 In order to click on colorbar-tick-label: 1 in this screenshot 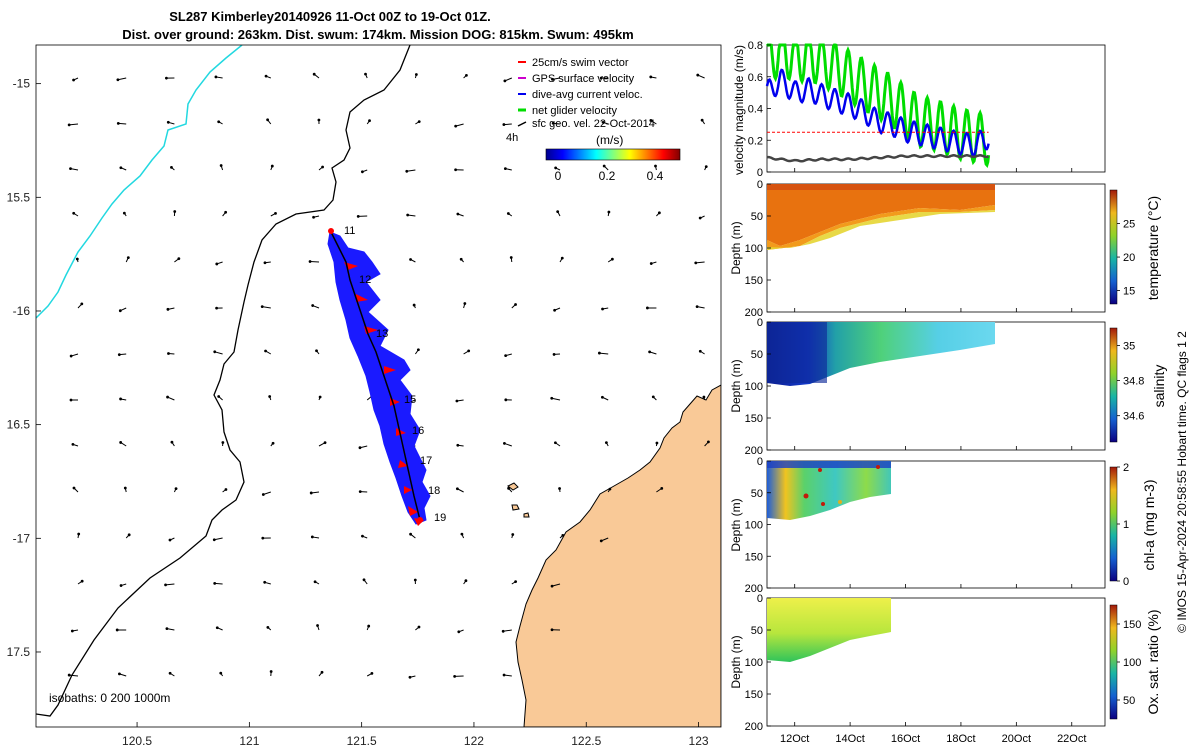, I will do `click(1126, 525)`.